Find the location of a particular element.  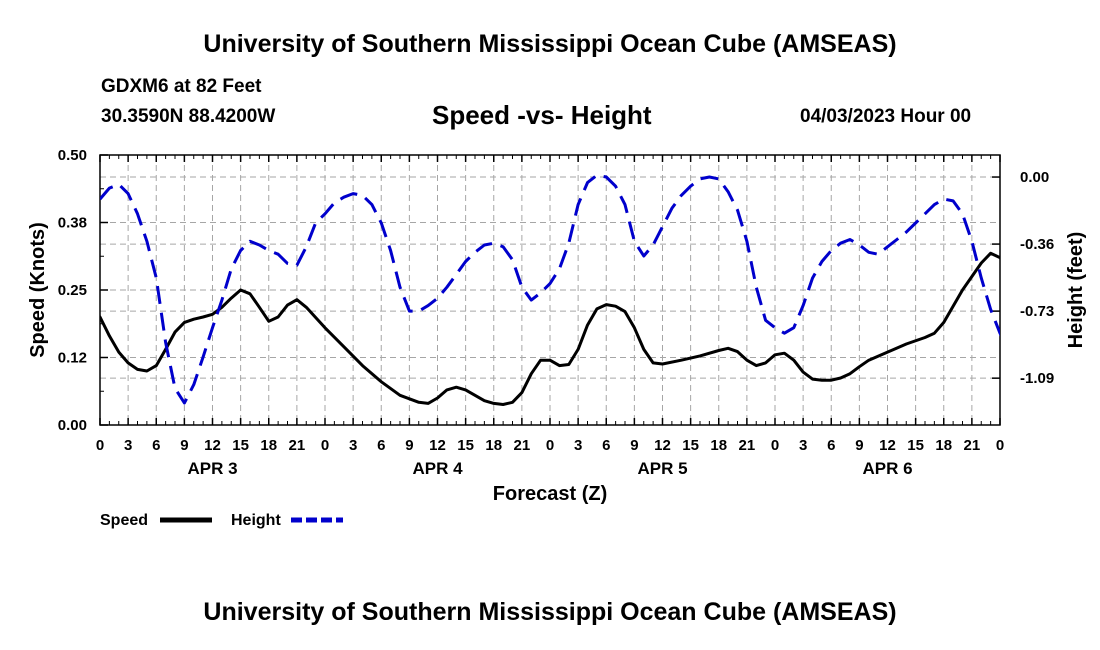

y-left-tick-label: 0.00 is located at coordinates (72, 425).